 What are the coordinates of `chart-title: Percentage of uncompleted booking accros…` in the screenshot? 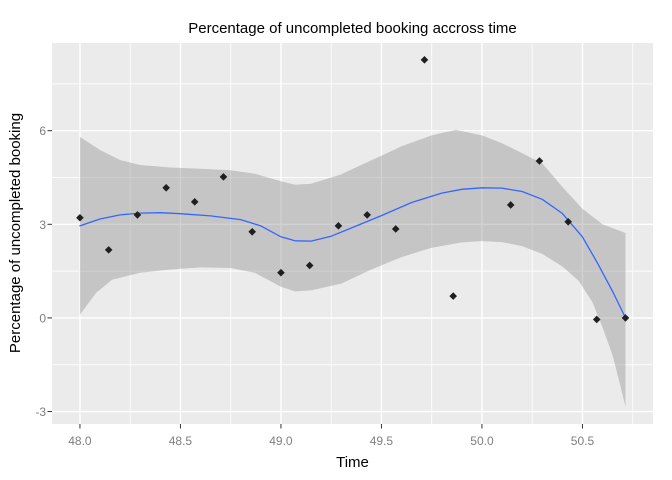 It's located at (352, 28).